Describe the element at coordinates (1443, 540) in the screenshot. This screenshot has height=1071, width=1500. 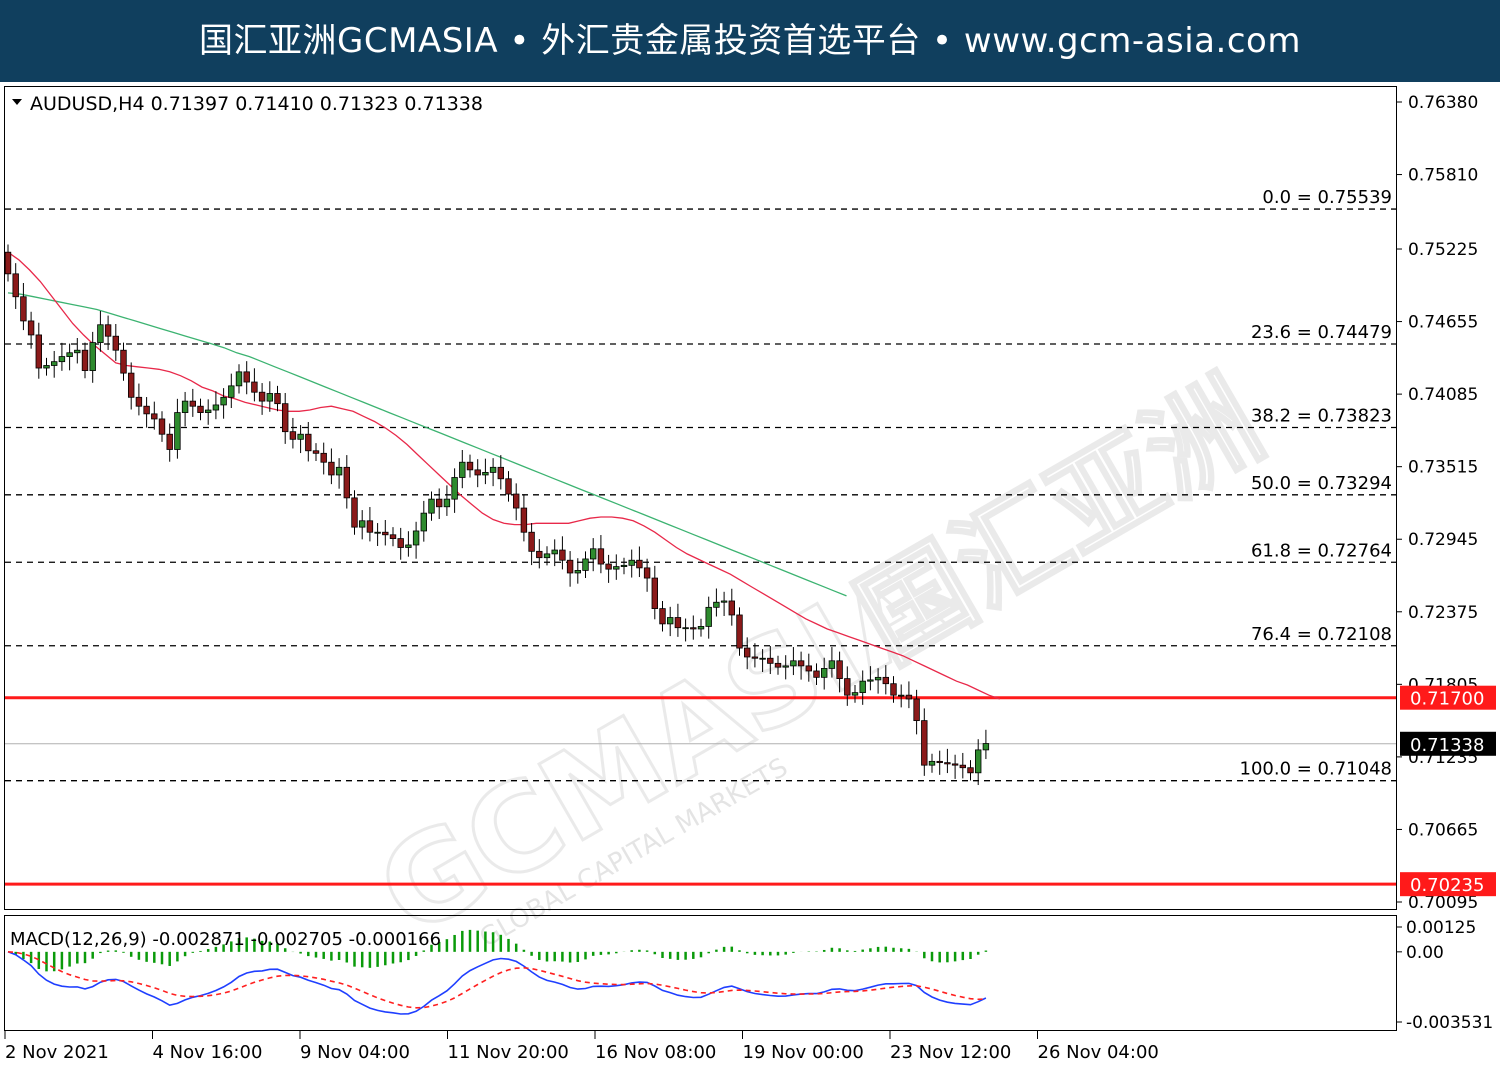
I see `price-tick-label: 0.72945` at that location.